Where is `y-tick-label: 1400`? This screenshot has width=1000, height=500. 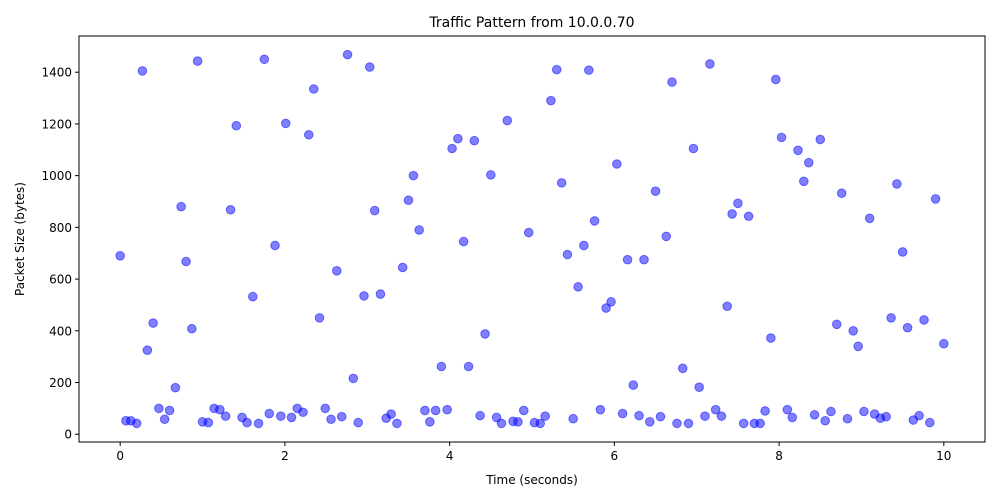
y-tick-label: 1400 is located at coordinates (56, 73).